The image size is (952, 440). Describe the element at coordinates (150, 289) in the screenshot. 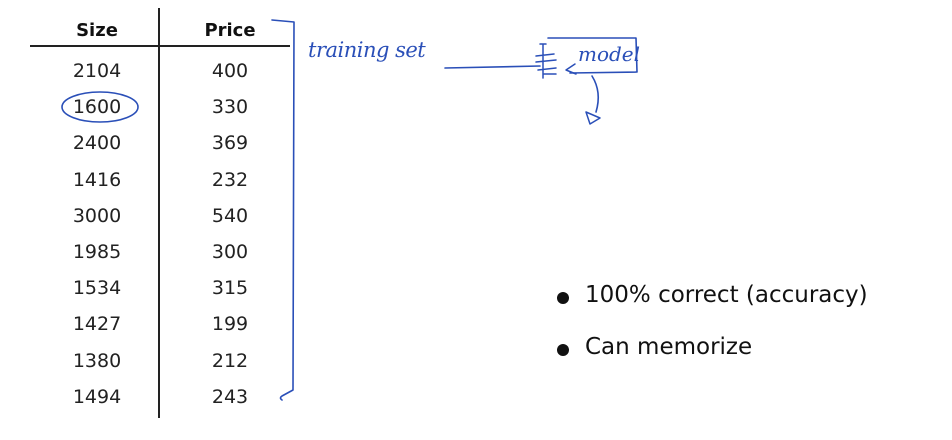

I see `table-row: 1534 315` at that location.